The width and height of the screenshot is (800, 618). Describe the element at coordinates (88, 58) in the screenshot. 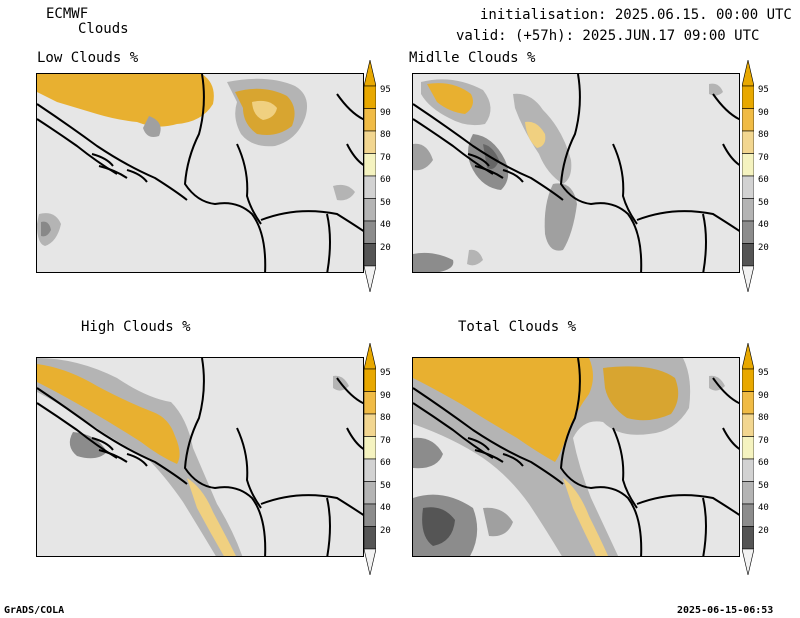

I see `panel-title-low: Low Clouds %` at that location.